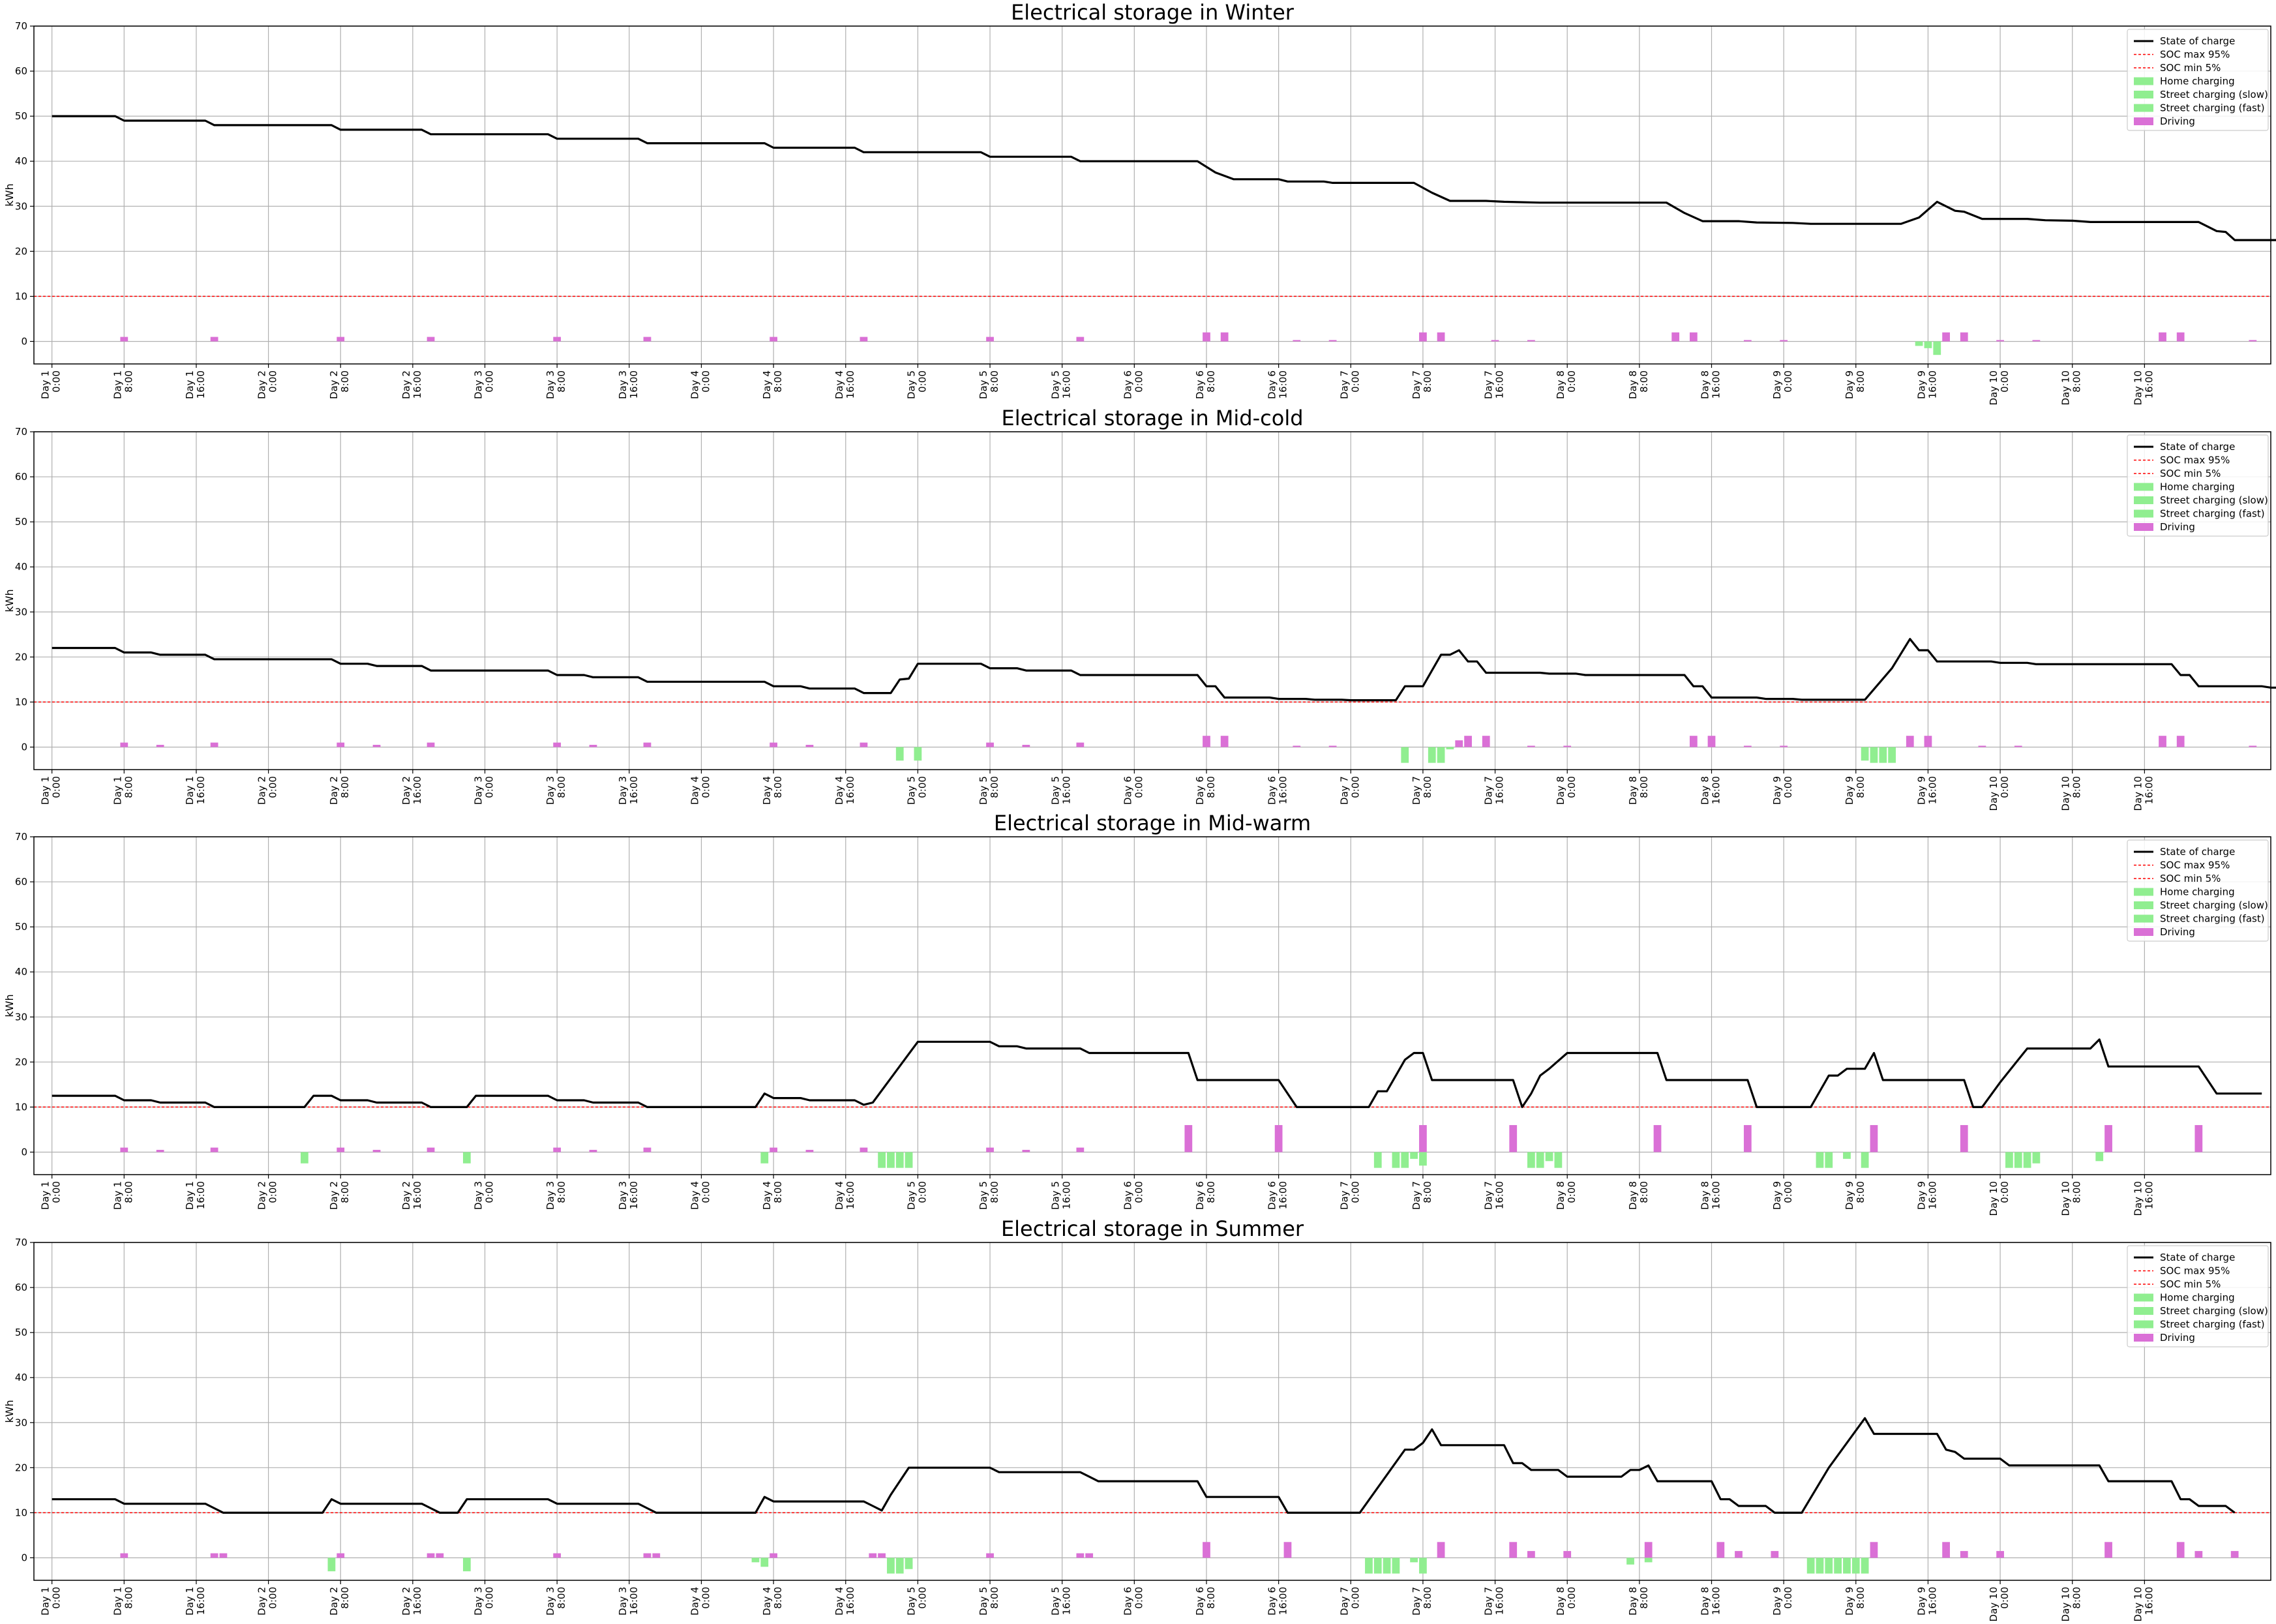 This screenshot has height=1624, width=2276. What do you see at coordinates (117, 1195) in the screenshot?
I see `x-tick-day: Day 1` at bounding box center [117, 1195].